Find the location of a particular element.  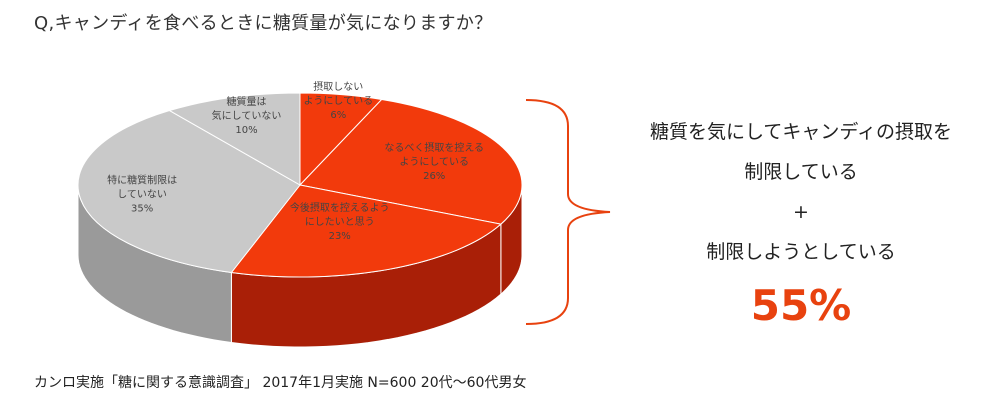

summary-line-2: 制限している is located at coordinates (801, 172).